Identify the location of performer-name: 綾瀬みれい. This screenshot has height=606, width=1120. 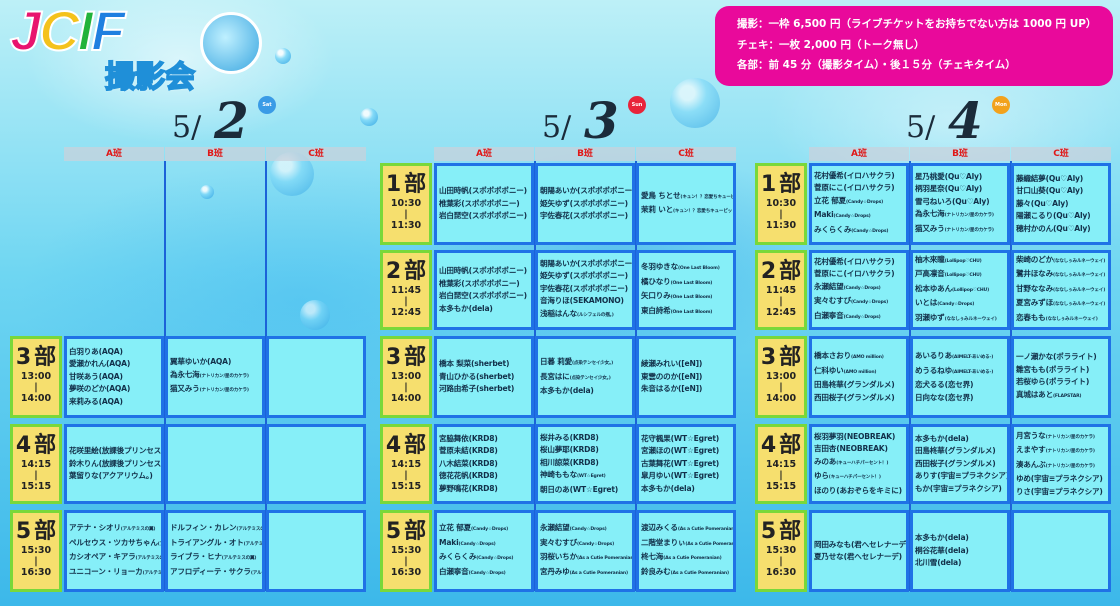
(659, 364).